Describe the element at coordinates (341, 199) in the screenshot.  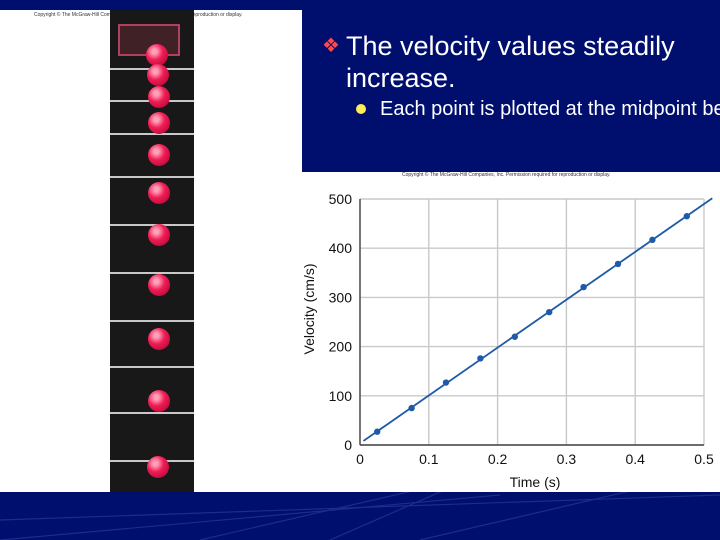
I see `y-tick-label: 500` at that location.